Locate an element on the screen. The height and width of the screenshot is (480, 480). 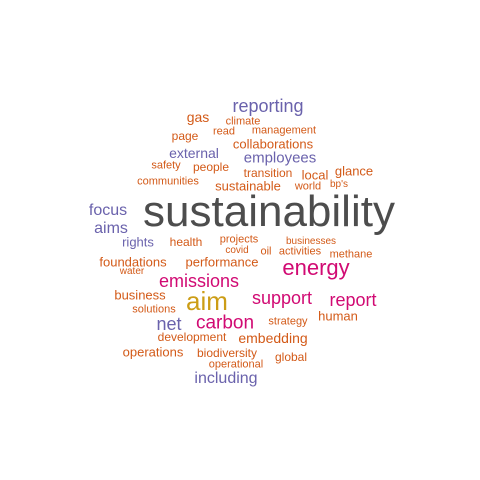
word-foundations: foundations is located at coordinates (133, 262).